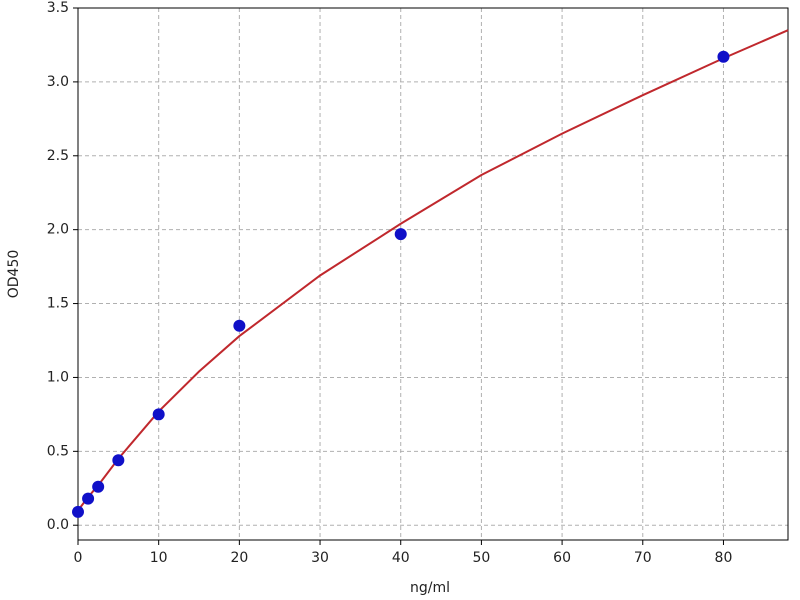  Describe the element at coordinates (430, 588) in the screenshot. I see `x-axis-label: ng/ml` at that location.